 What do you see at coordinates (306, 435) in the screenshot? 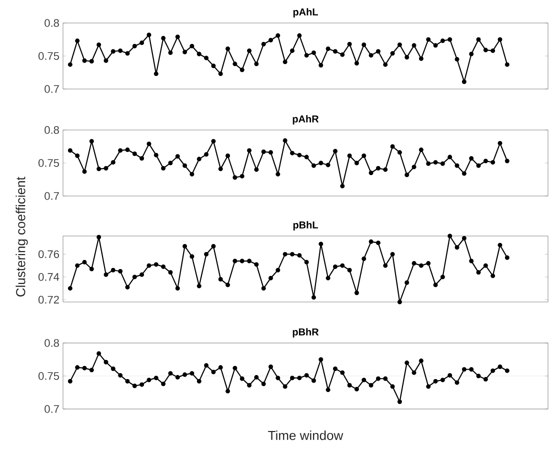
I see `x-axis-title: Time window` at bounding box center [306, 435].